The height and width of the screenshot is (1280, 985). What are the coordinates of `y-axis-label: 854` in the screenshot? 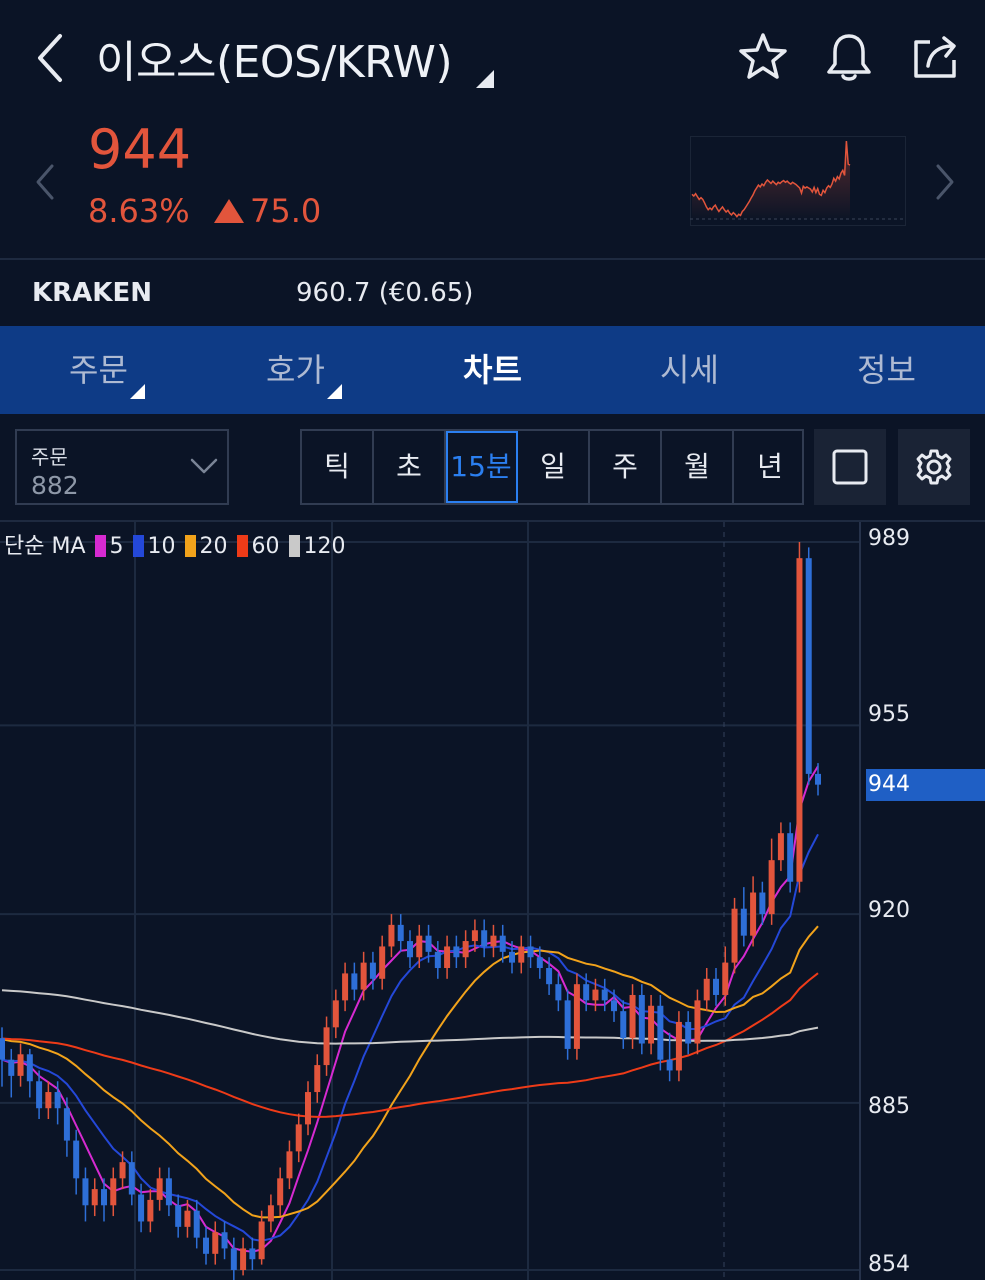 It's located at (889, 1264).